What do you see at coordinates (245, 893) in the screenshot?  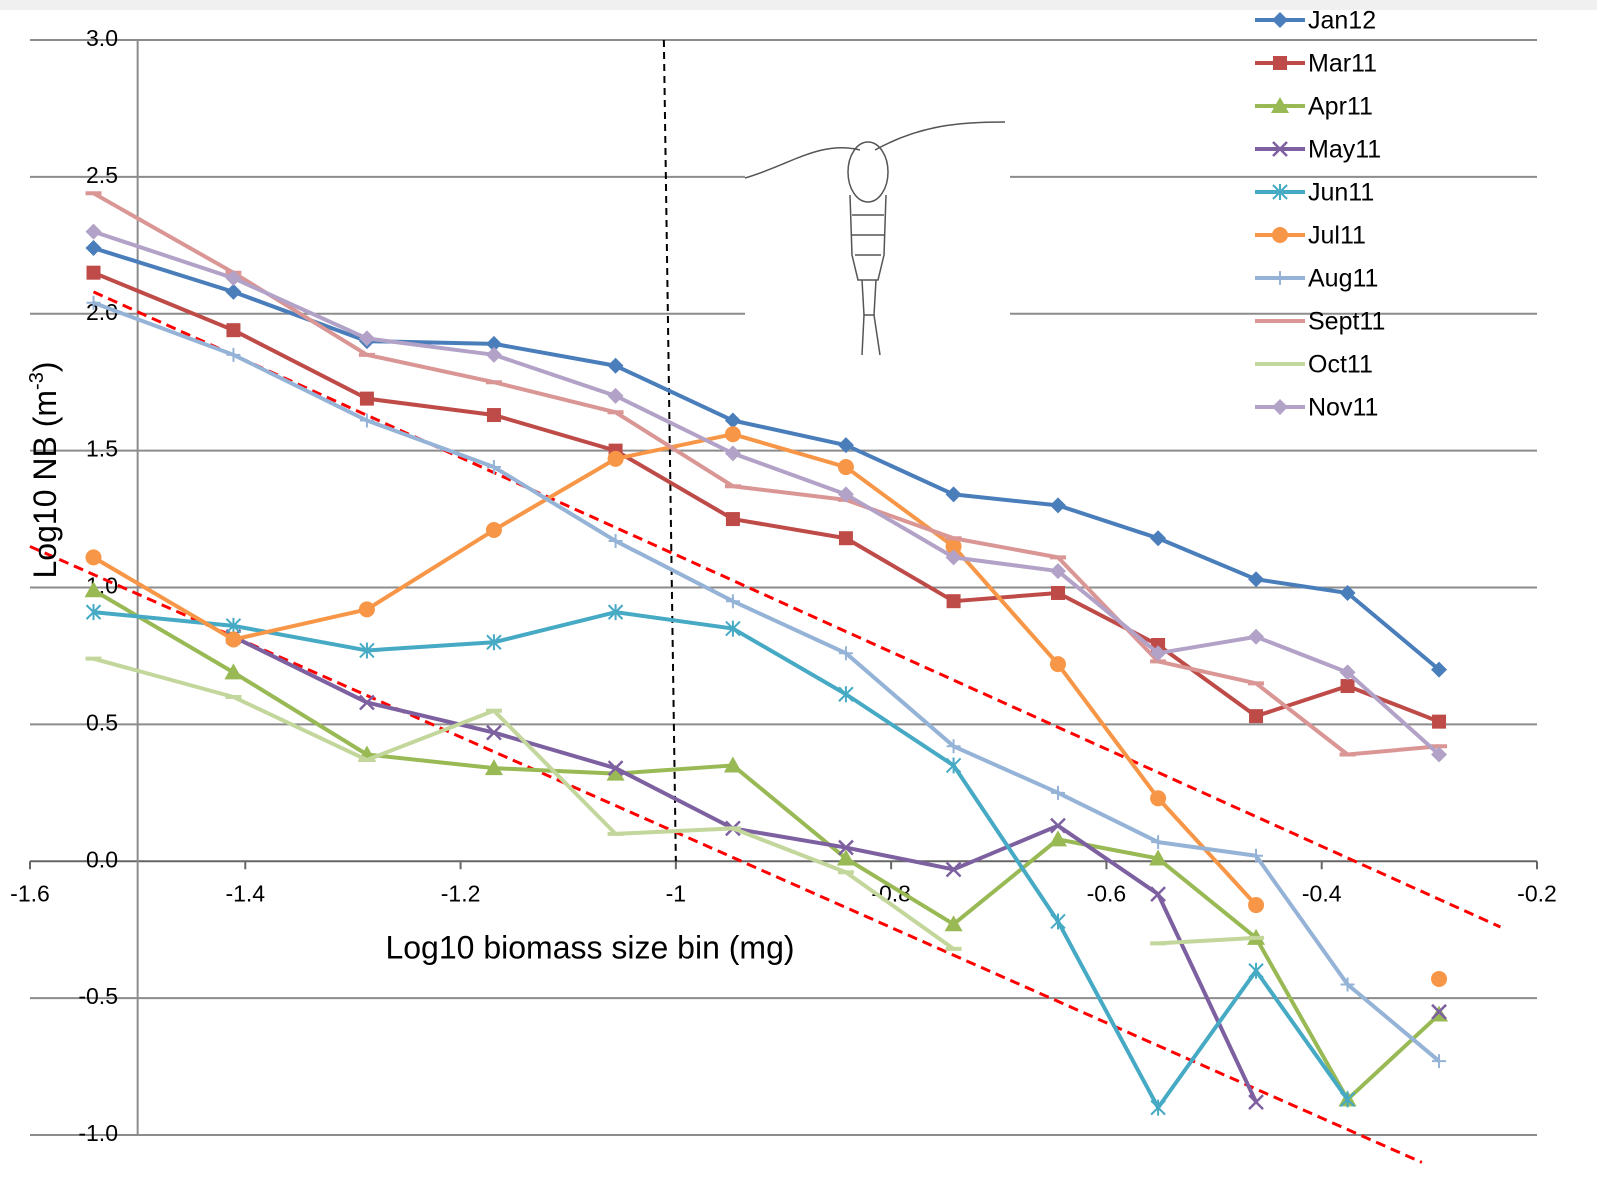 I see `x-tick-label: -1.4` at bounding box center [245, 893].